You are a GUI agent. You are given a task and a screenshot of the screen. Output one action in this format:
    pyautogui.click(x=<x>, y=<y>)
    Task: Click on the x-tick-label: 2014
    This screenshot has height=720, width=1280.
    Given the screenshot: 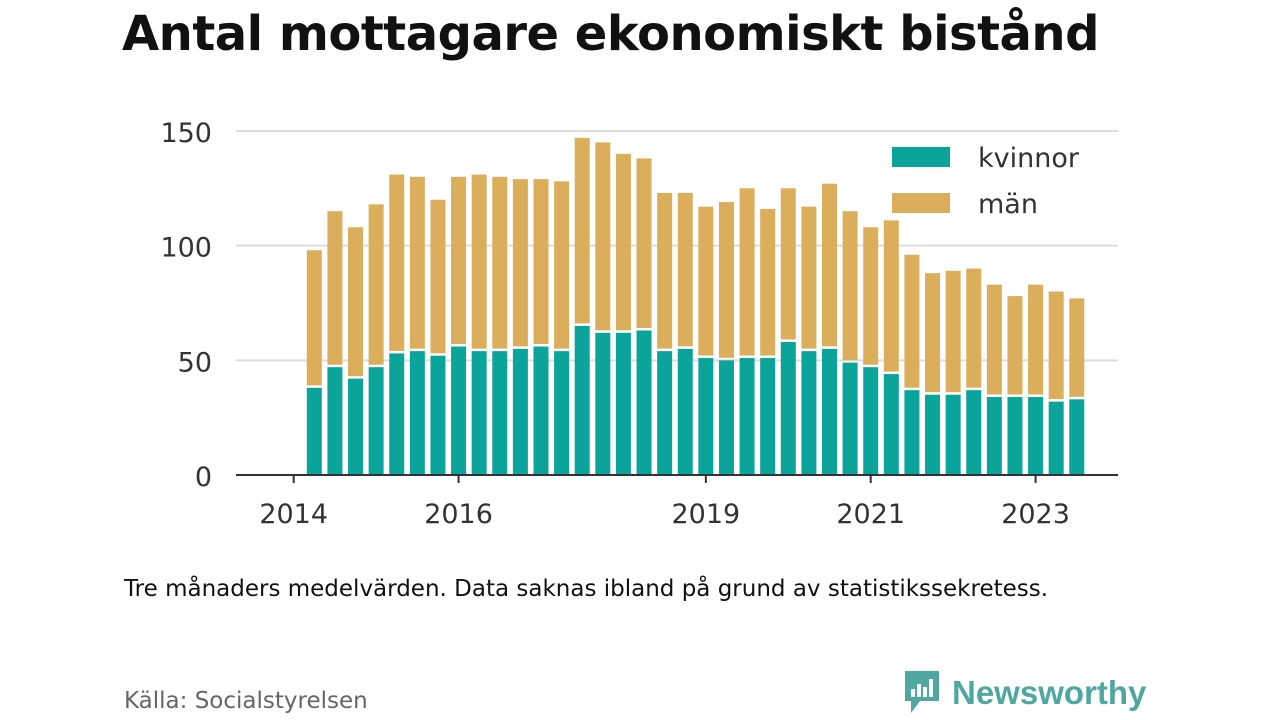 What is the action you would take?
    pyautogui.click(x=293, y=514)
    